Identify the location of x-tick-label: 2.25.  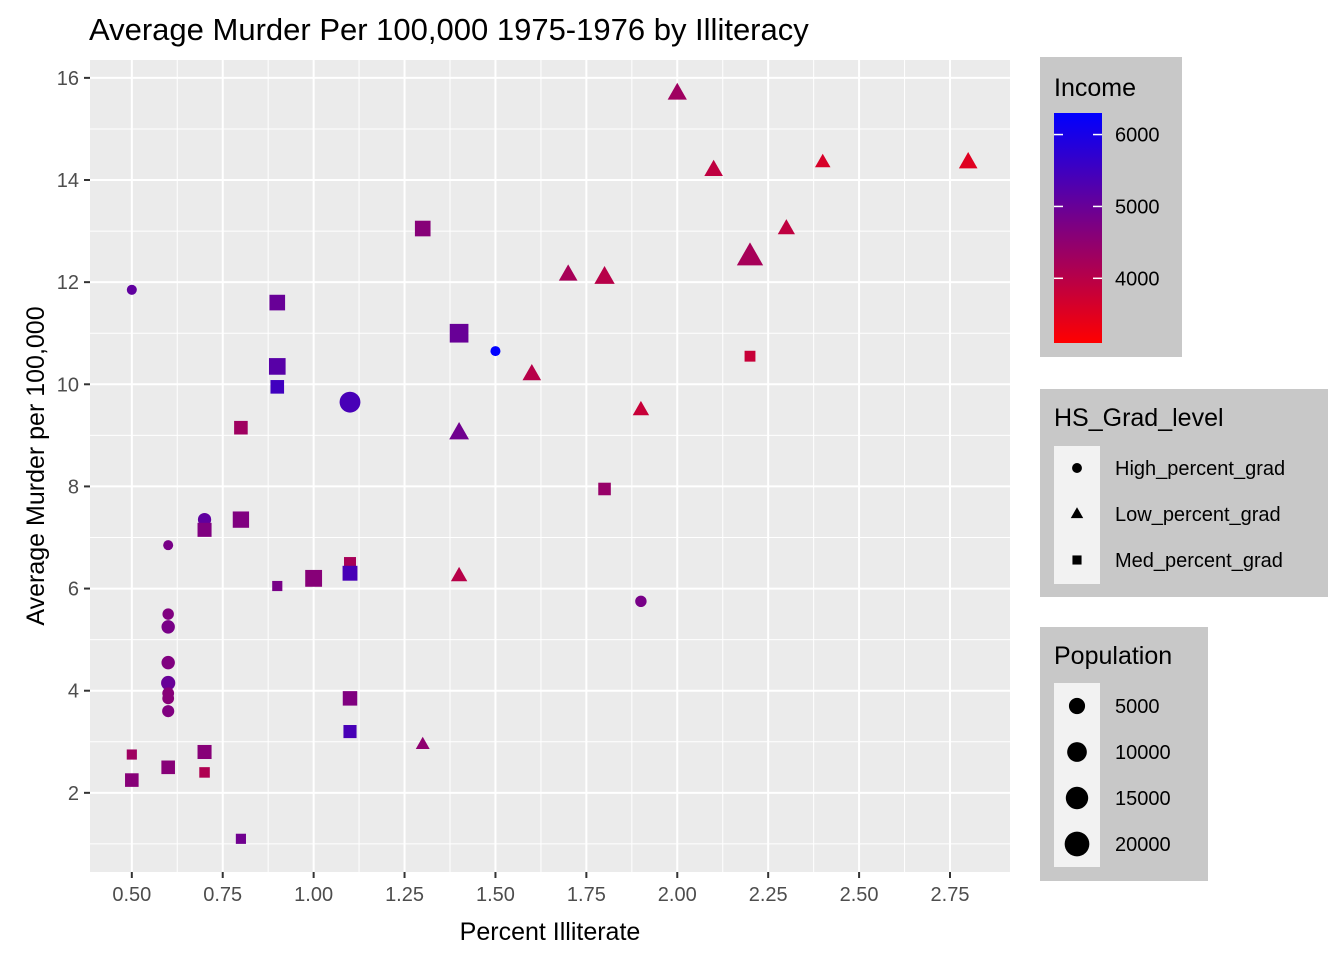
(768, 895).